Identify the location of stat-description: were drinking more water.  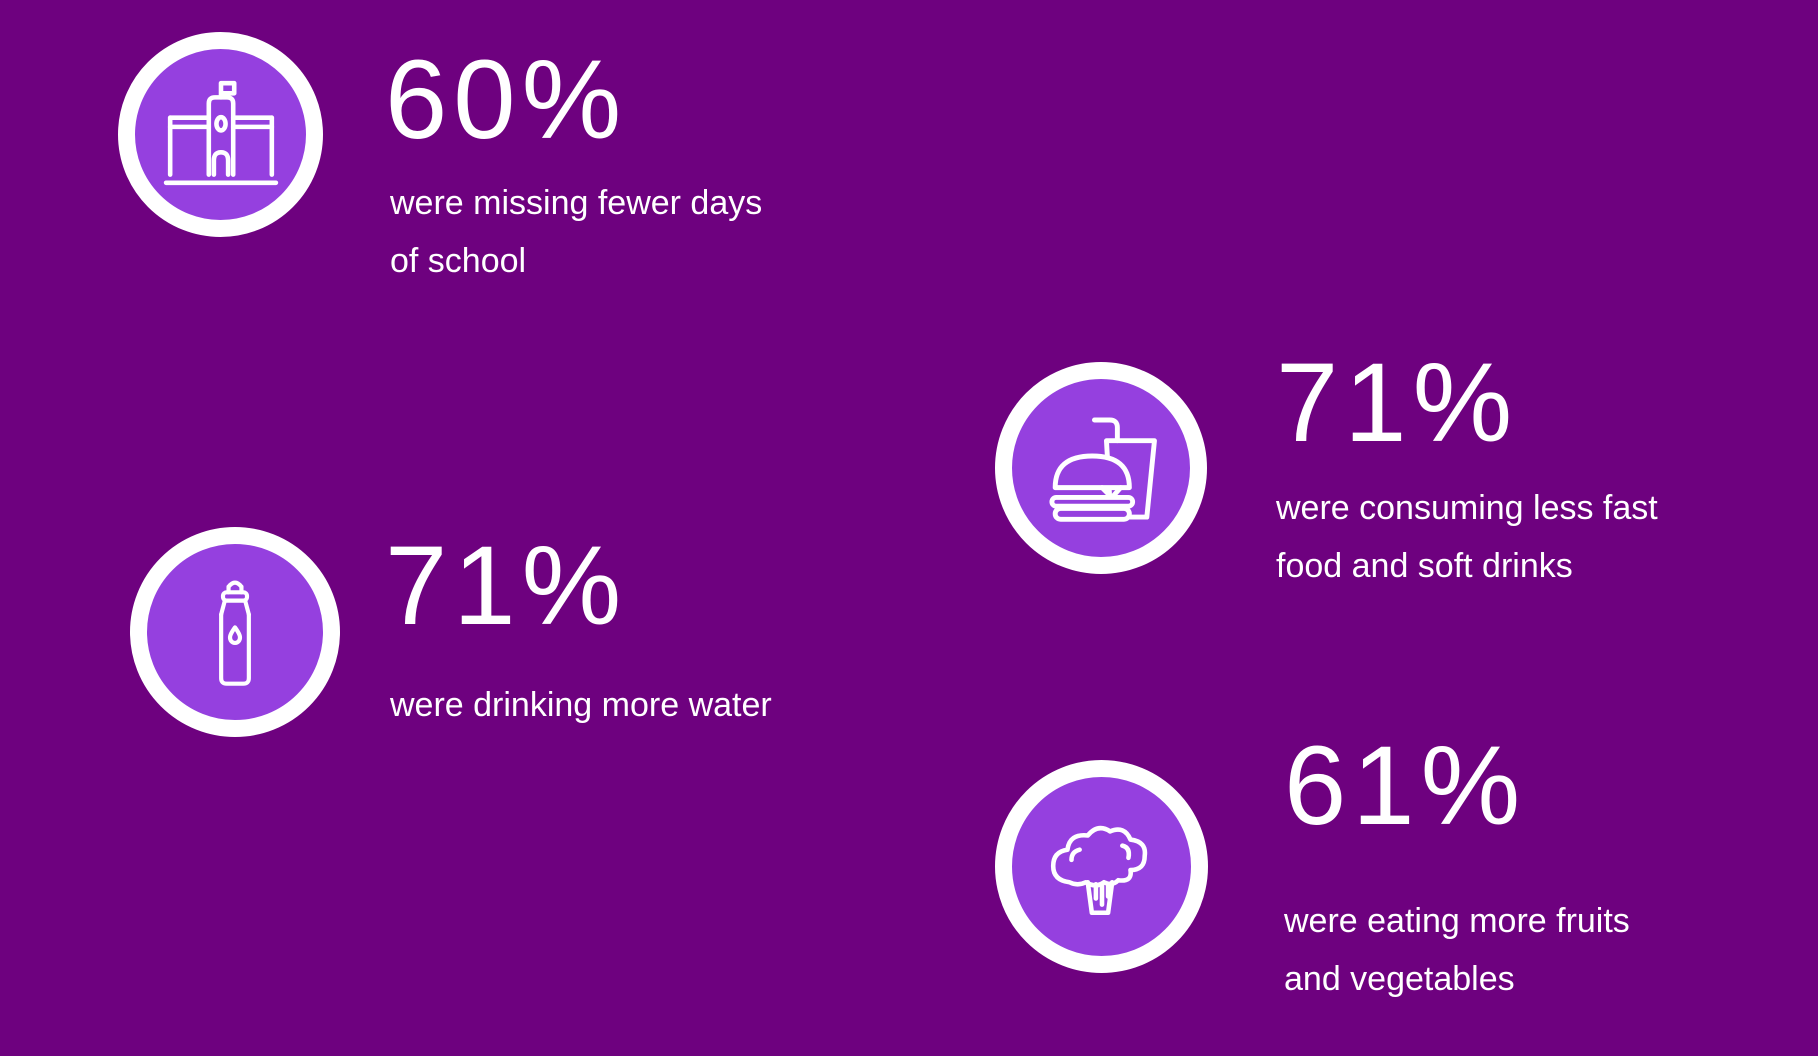
(581, 705).